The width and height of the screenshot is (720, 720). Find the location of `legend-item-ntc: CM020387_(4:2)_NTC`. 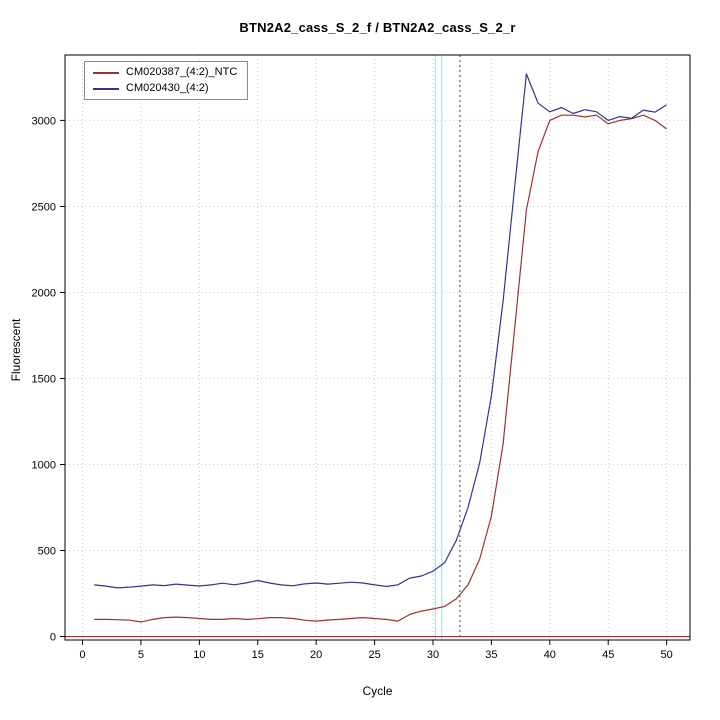

legend-item-ntc: CM020387_(4:2)_NTC is located at coordinates (165, 72).